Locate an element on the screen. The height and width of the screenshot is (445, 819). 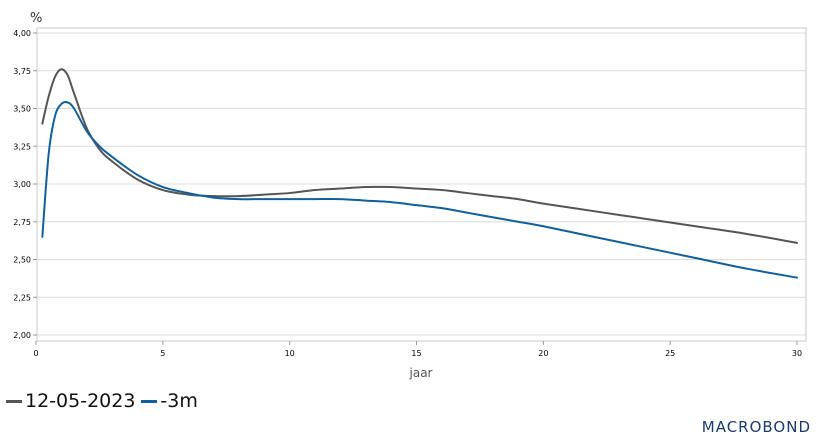
legend-label-series-1: 12-05-2023 is located at coordinates (80, 401).